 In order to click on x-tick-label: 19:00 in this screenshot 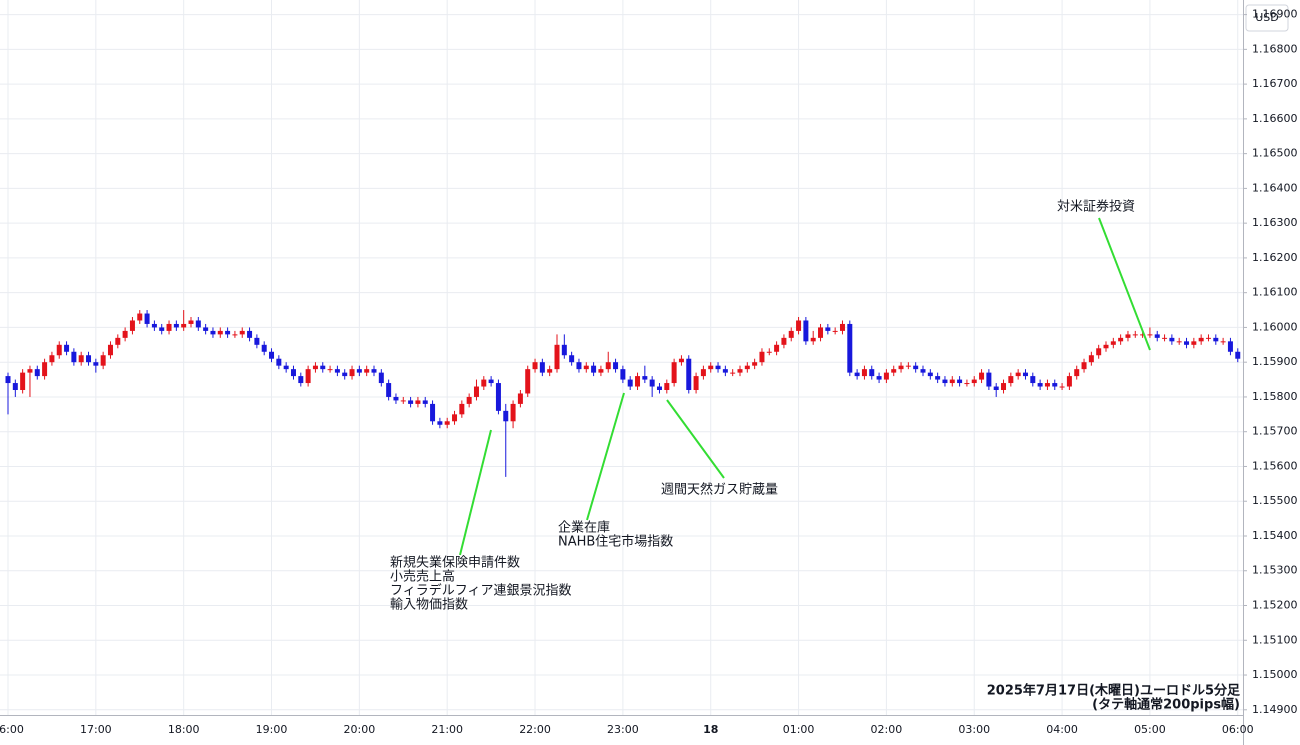, I will do `click(272, 729)`.